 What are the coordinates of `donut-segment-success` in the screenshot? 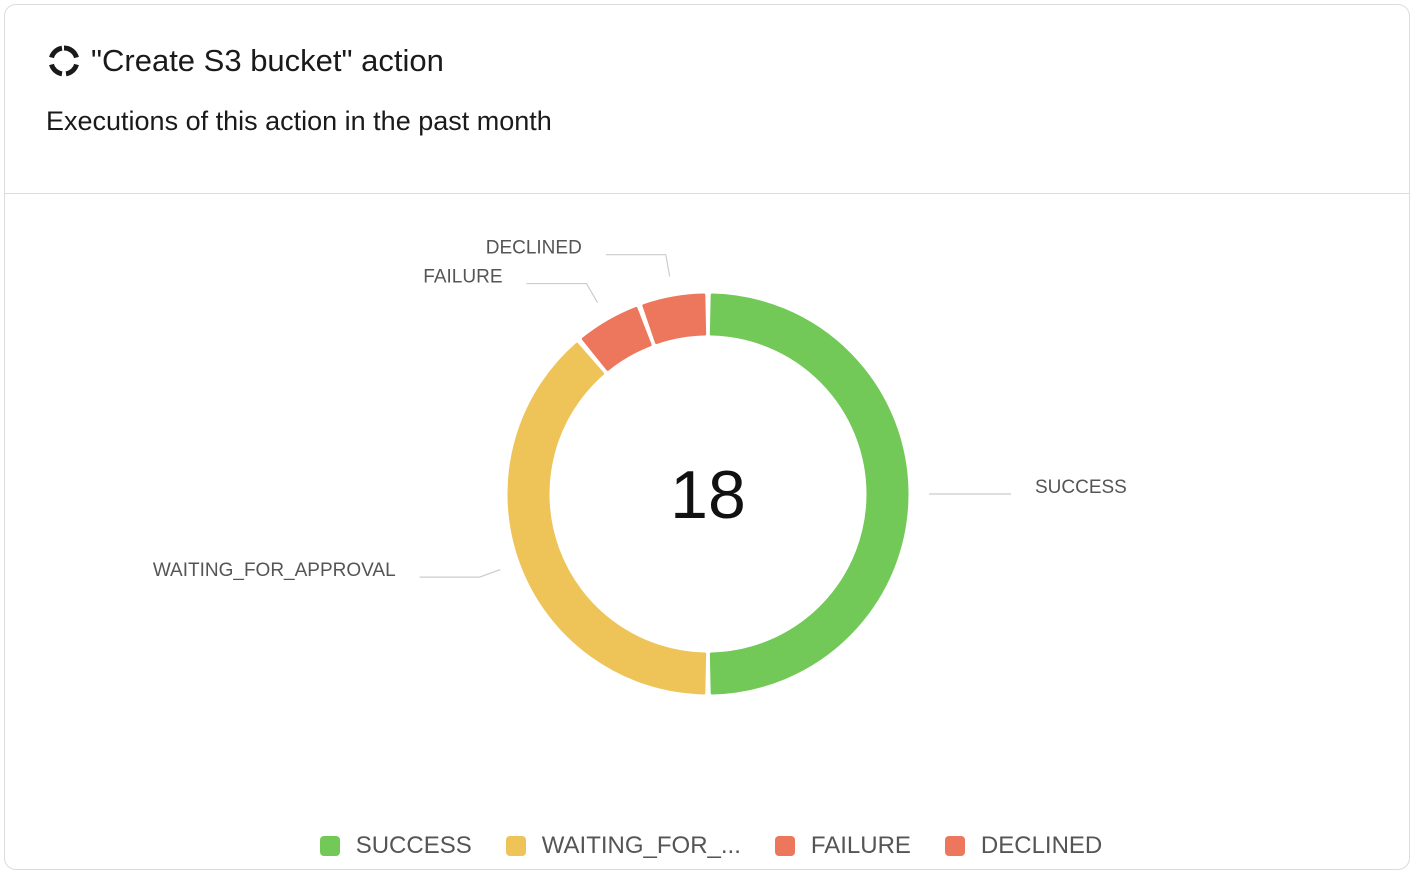 It's located at (809, 494).